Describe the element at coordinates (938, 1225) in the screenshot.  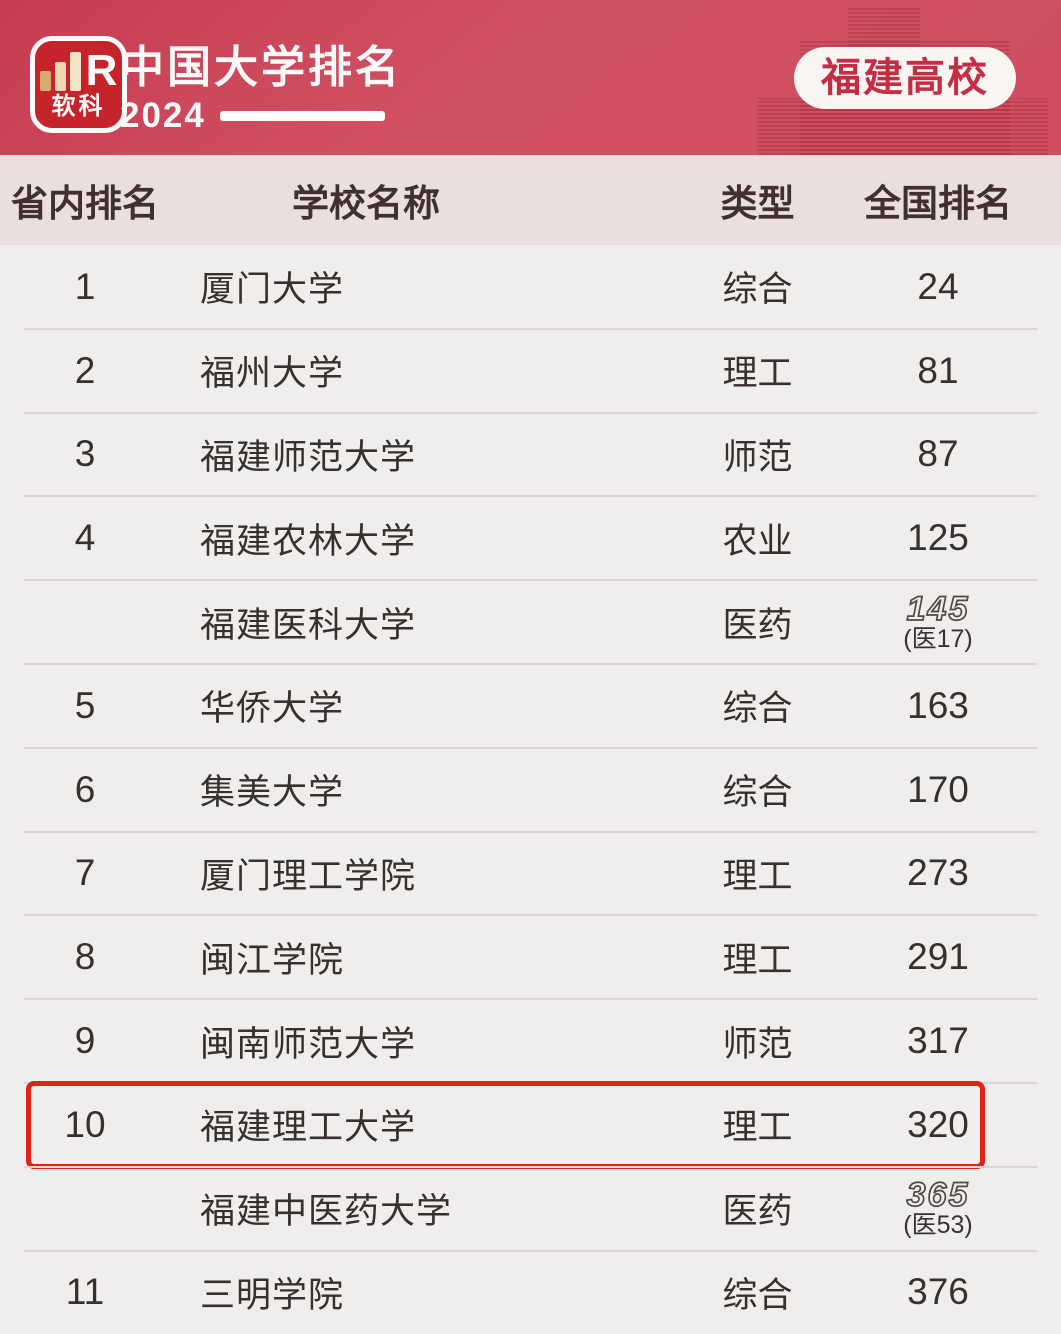
I see `medical-rank-note: (医53)` at that location.